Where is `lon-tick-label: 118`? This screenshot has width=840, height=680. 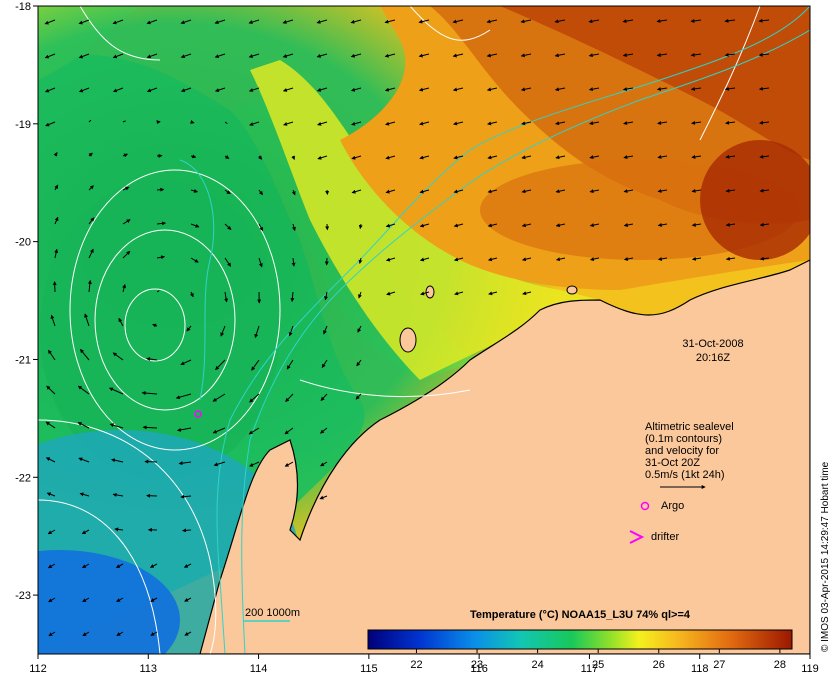 lon-tick-label: 118 is located at coordinates (700, 669).